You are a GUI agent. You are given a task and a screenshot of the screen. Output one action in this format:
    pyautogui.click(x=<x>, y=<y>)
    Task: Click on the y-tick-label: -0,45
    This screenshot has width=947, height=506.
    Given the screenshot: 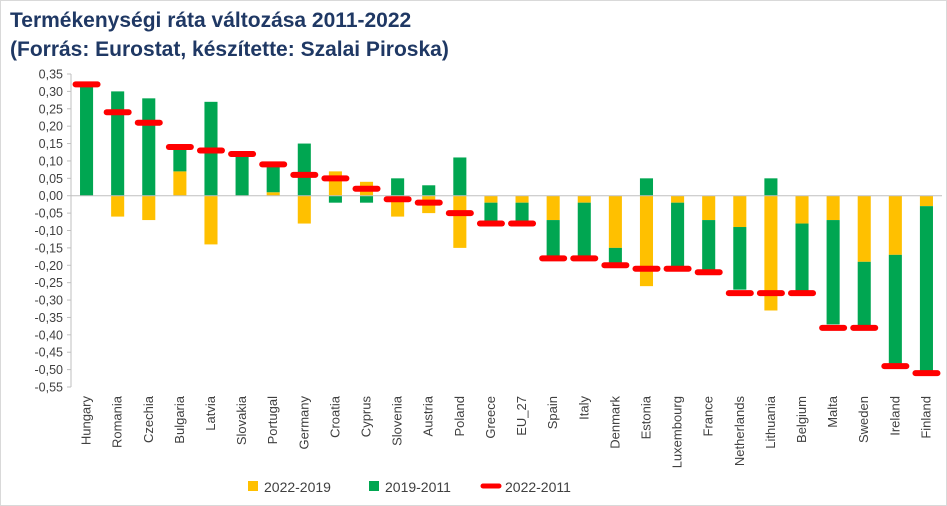 What is the action you would take?
    pyautogui.click(x=49, y=353)
    